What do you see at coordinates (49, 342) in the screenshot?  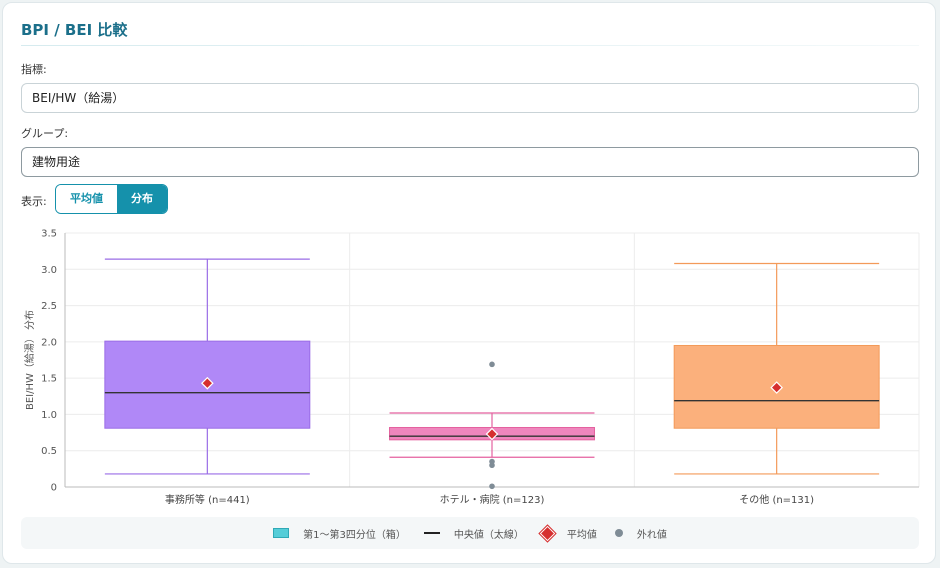 I see `y-tick-label: 2.0` at bounding box center [49, 342].